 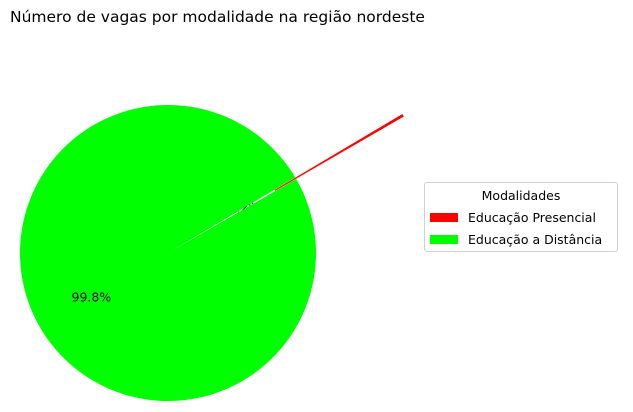 What do you see at coordinates (92, 296) in the screenshot?
I see `pie-label-distancia: 99.8%` at bounding box center [92, 296].